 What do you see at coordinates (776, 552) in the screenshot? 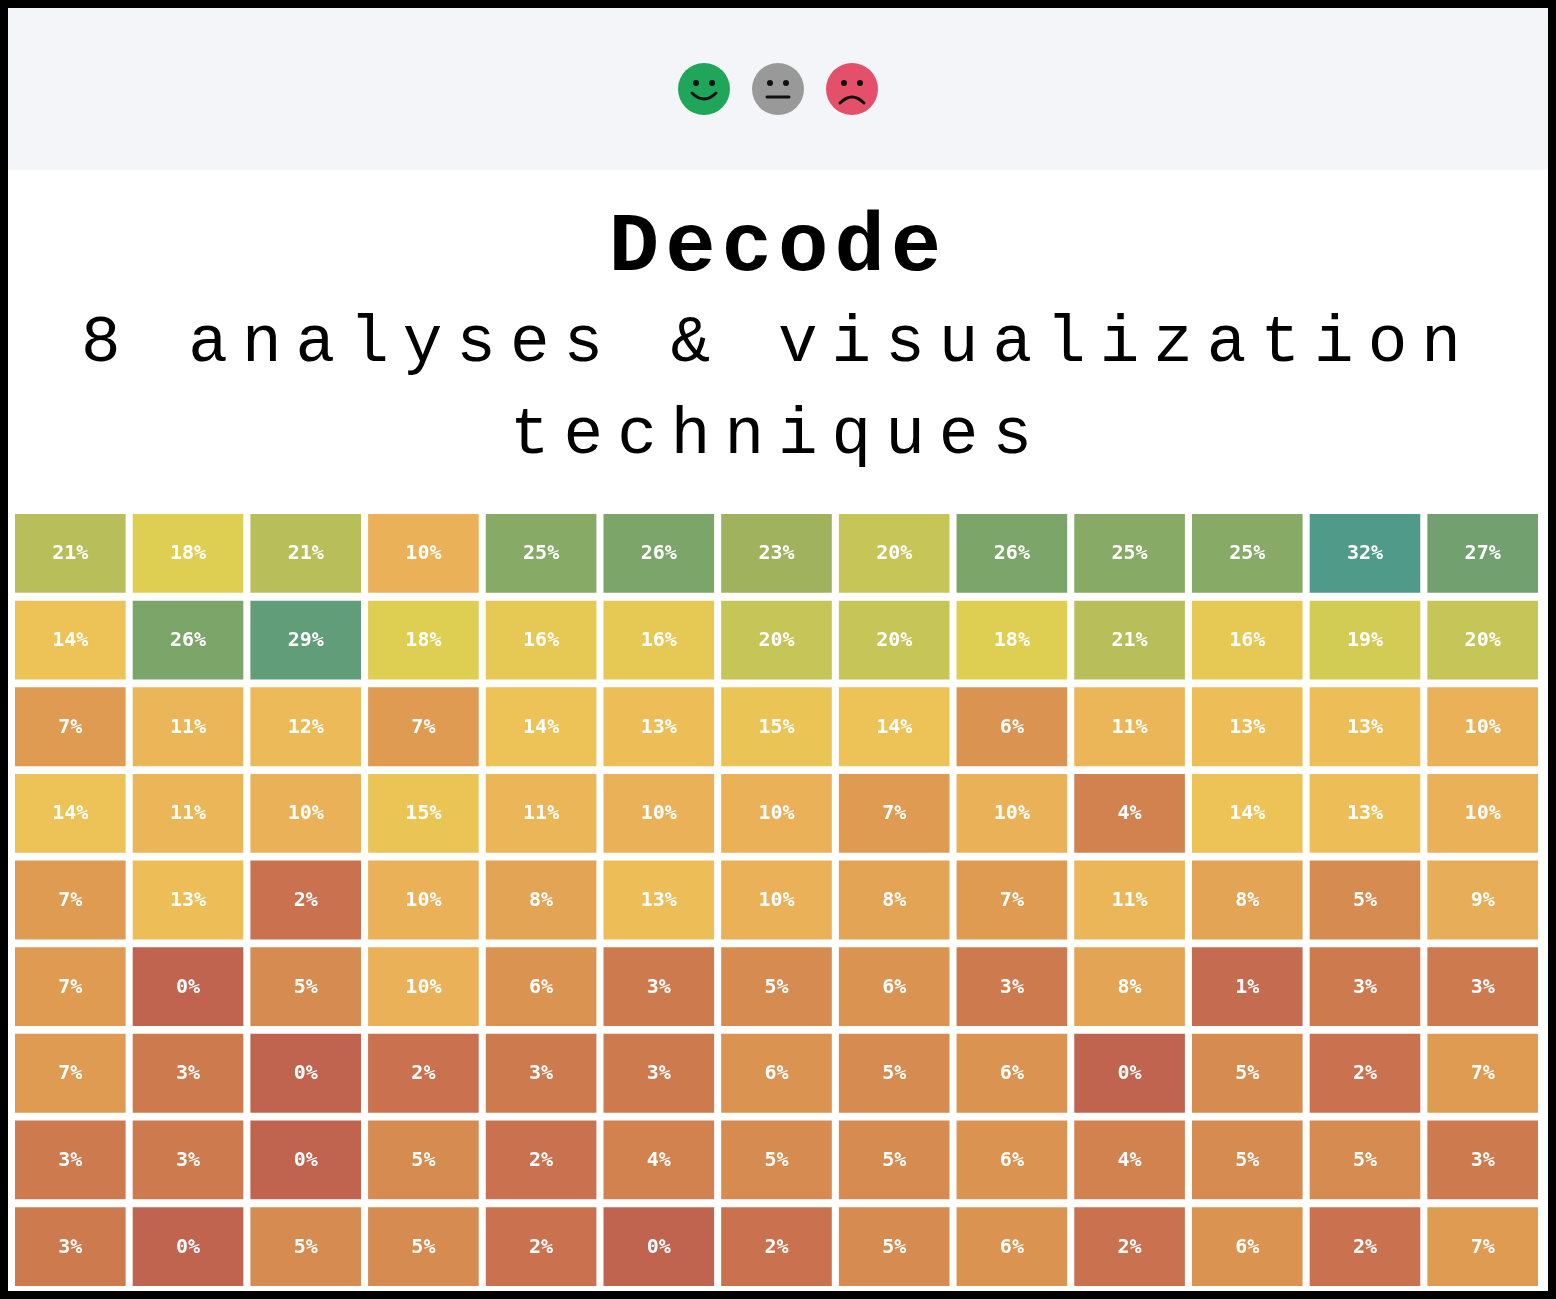
I see `data-label: 23%` at bounding box center [776, 552].